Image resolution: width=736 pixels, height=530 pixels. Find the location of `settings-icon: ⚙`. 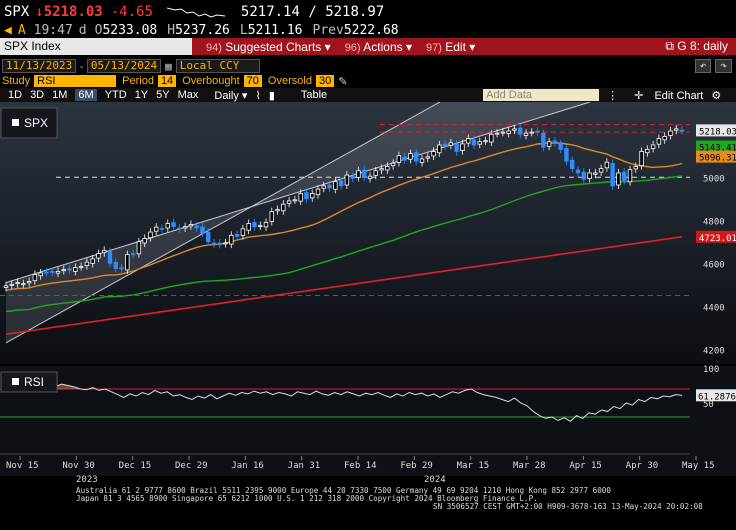

settings-icon: ⚙ is located at coordinates (716, 95).